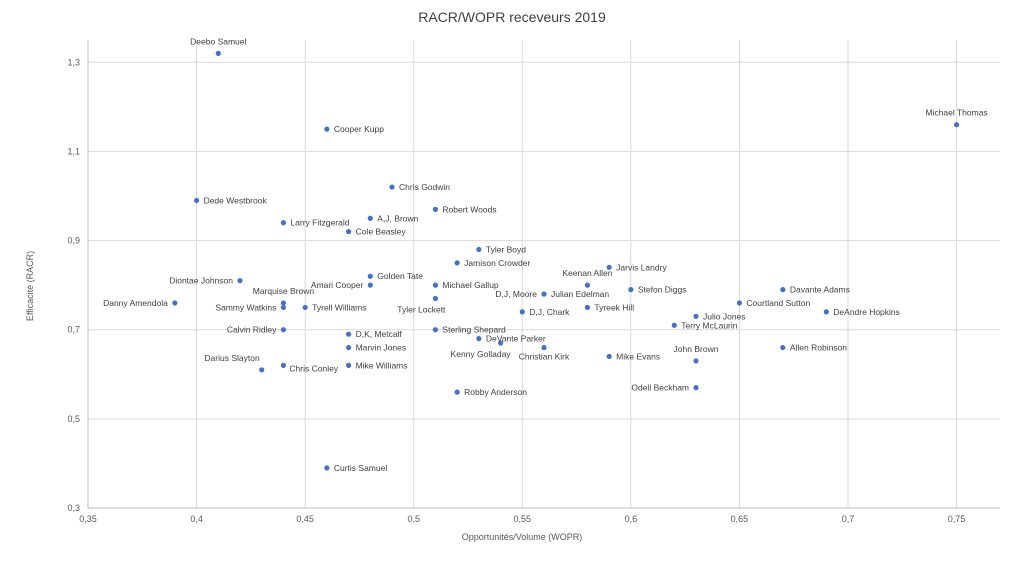 Image resolution: width=1024 pixels, height=561 pixels. What do you see at coordinates (660, 388) in the screenshot?
I see `data-point-label: Odell Beckham` at bounding box center [660, 388].